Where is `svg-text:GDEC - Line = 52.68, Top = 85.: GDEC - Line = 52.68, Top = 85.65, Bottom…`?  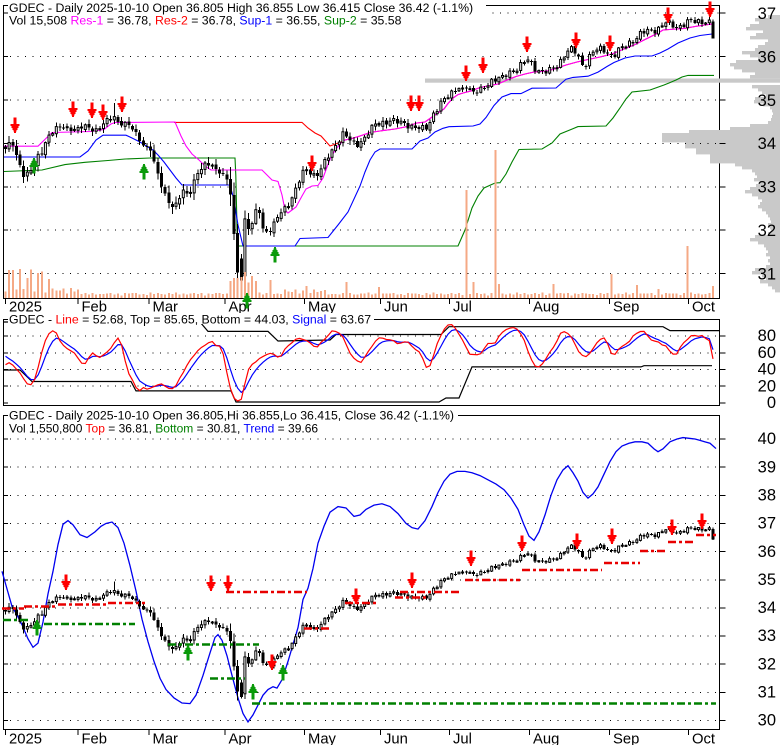
svg-text:GDEC - Line = 52.68, Top = 85.: GDEC - Line = 52.68, Top = 85.65, Bottom… is located at coordinates (190, 320).